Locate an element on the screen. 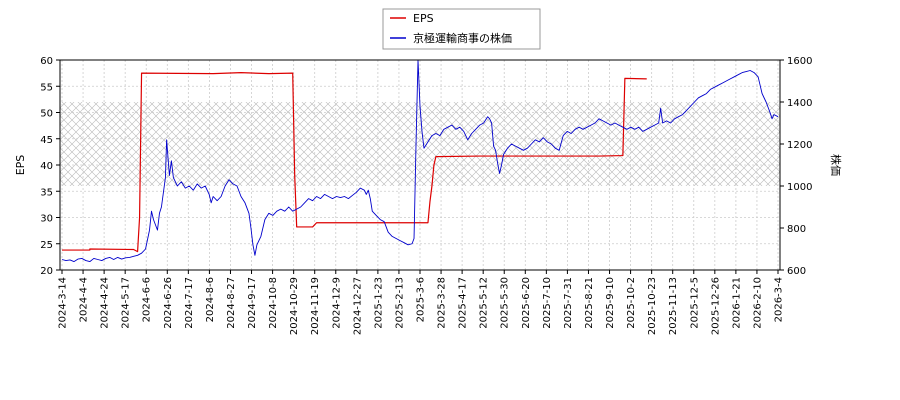 The image size is (900, 400). x-tick-label: 2025-3-6 is located at coordinates (421, 299).